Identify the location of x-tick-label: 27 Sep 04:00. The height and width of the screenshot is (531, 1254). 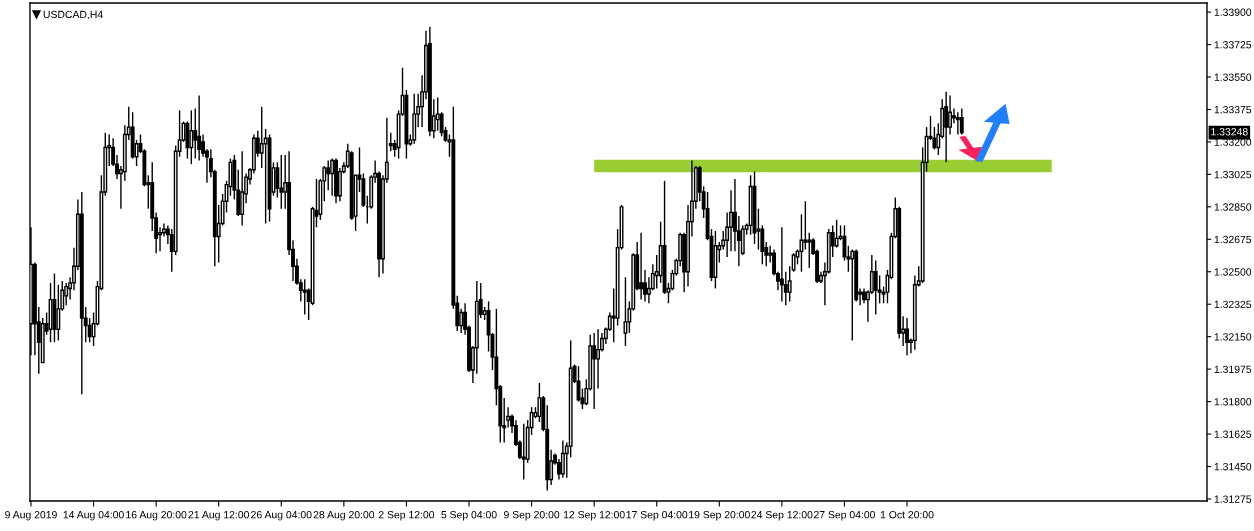
(844, 516).